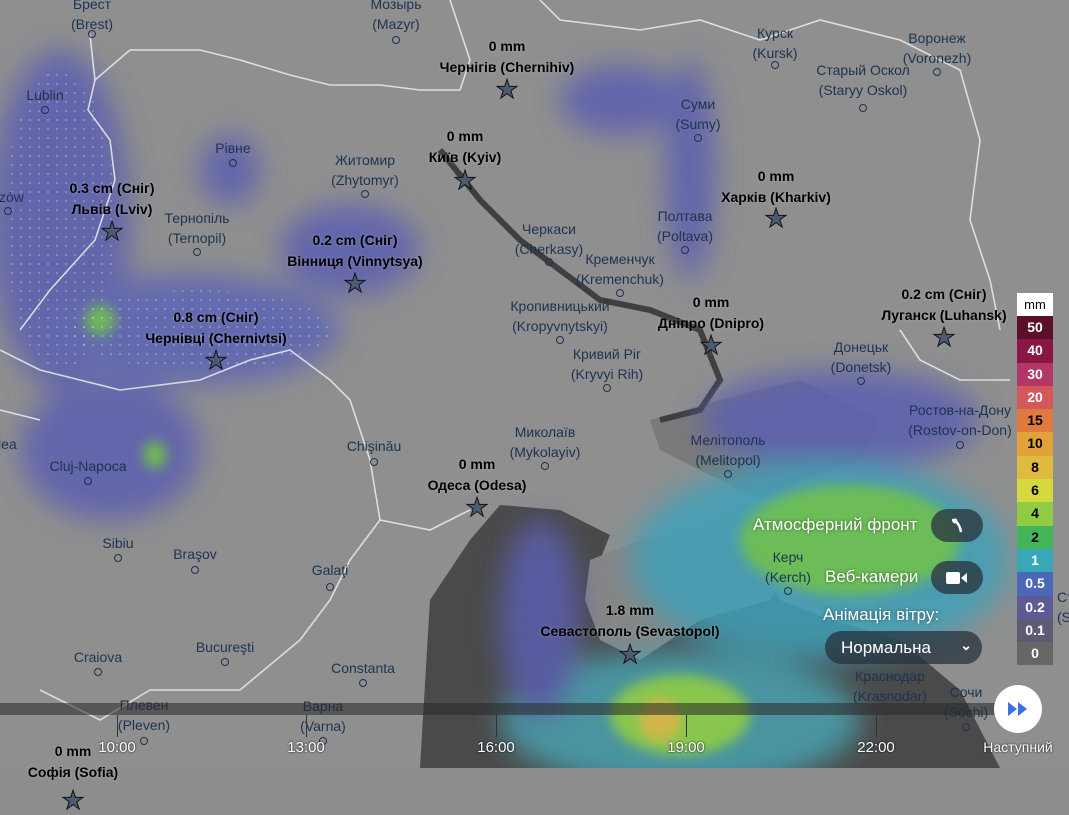  Describe the element at coordinates (195, 554) in the screenshot. I see `city-name: Braşov` at that location.